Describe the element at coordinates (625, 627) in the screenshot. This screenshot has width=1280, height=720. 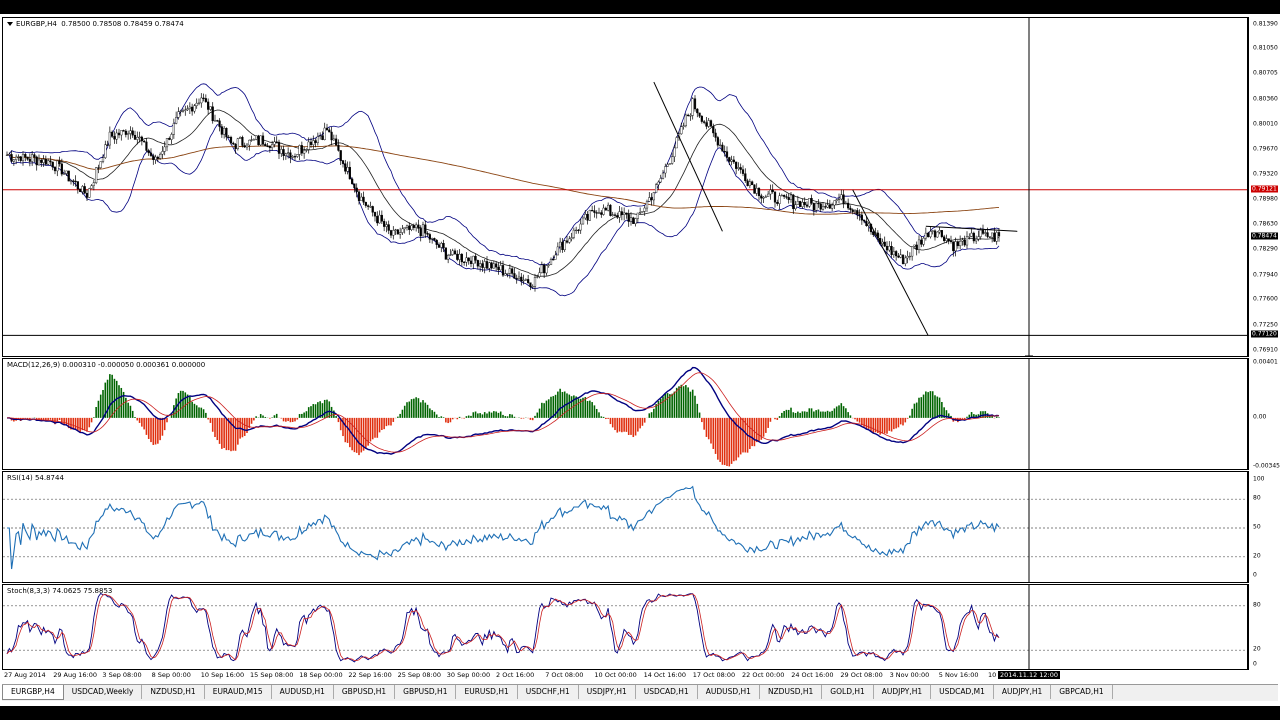
I see `stoch-pane: Stoch(8,3,3) 74.0625 75.8853` at that location.